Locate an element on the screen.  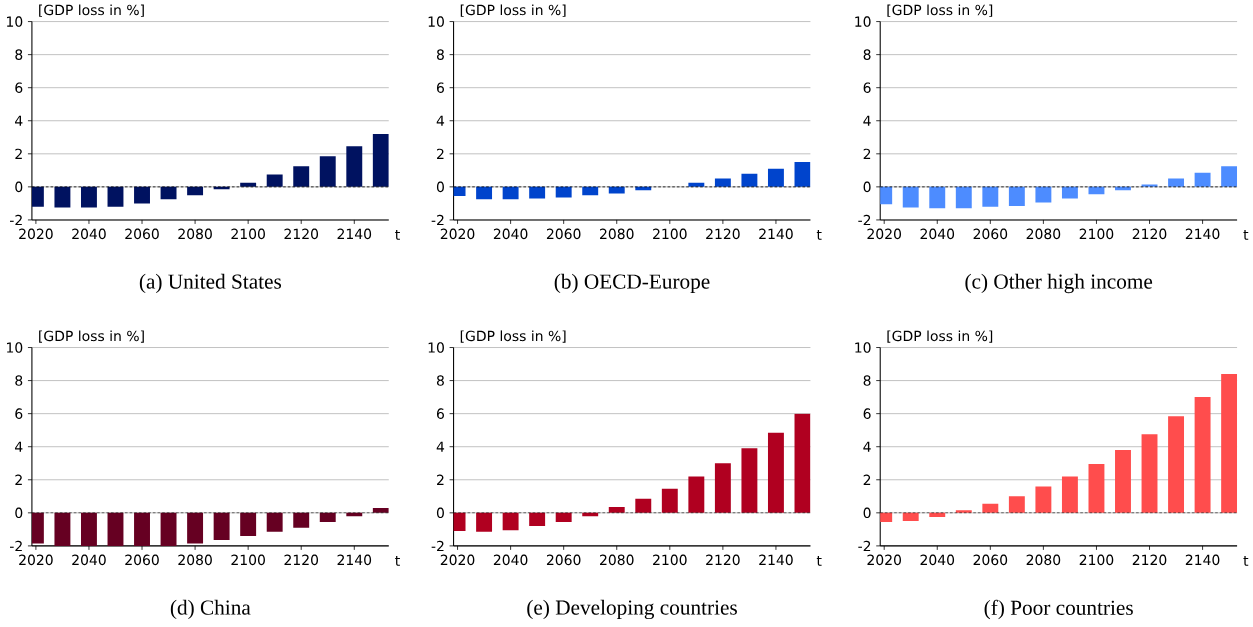
text: (d) China is located at coordinates (210, 609).